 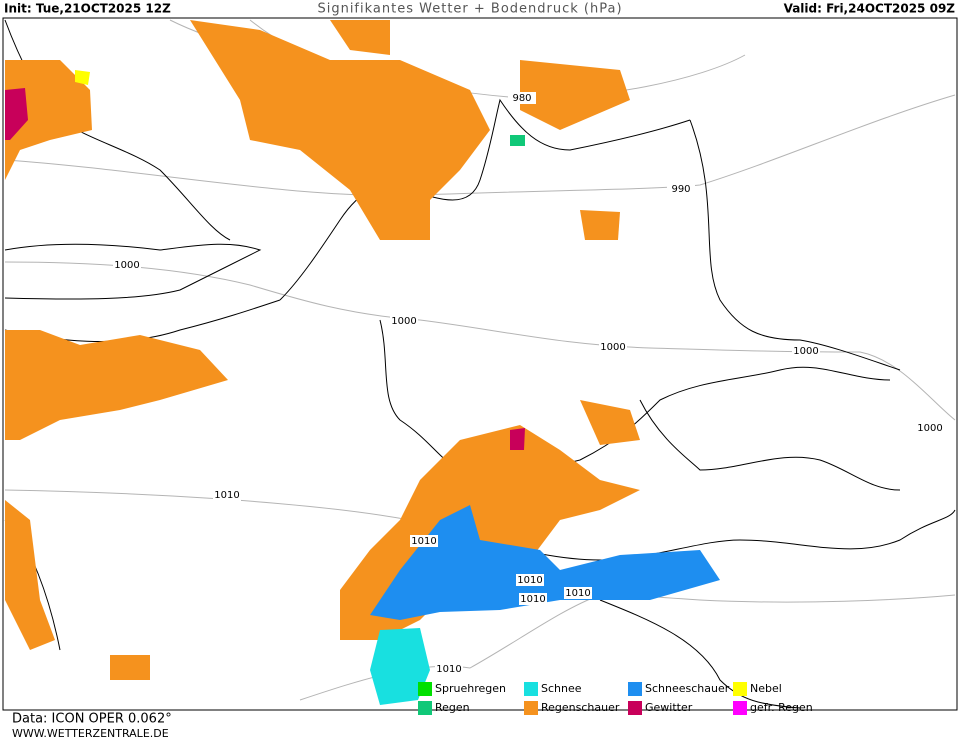 What do you see at coordinates (687, 688) in the screenshot?
I see `legend-label: Schneeschauer` at bounding box center [687, 688].